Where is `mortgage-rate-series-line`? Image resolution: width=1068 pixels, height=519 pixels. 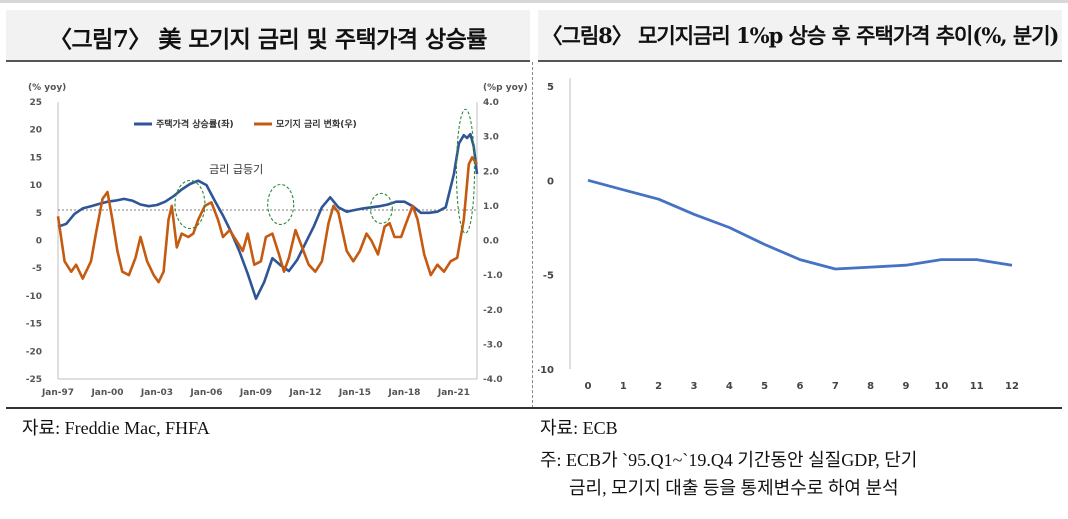 mortgage-rate-series-line is located at coordinates (267, 220).